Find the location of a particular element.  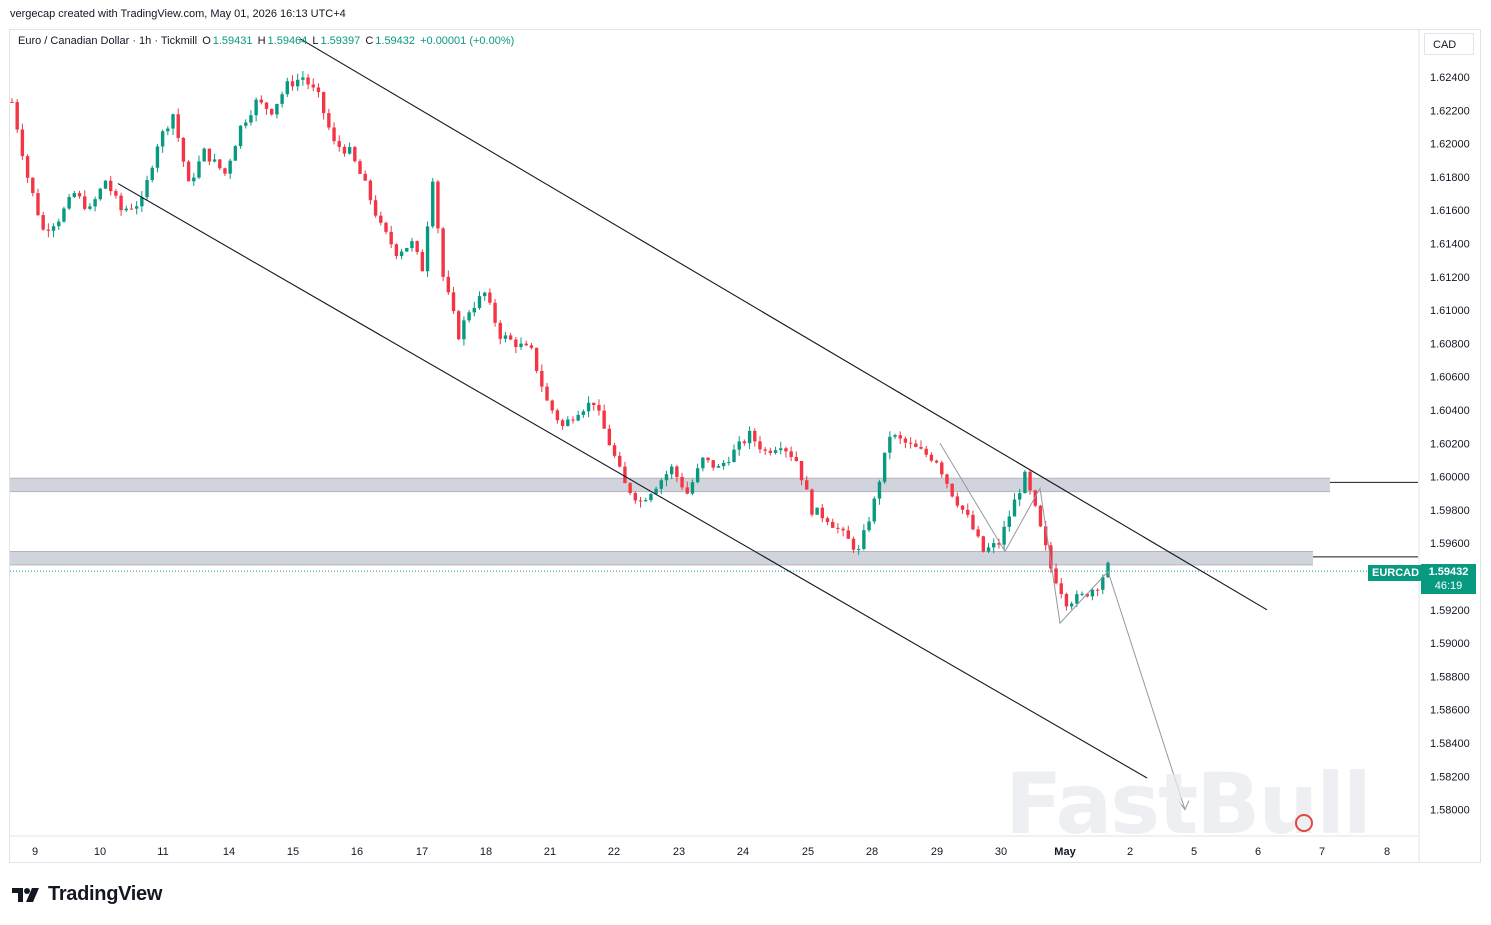

y-tick-label: 1.60400 is located at coordinates (1450, 411).